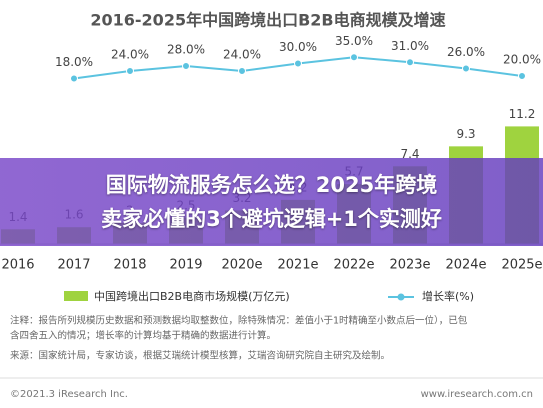 This screenshot has height=408, width=543. Describe the element at coordinates (448, 296) in the screenshot. I see `legend-label: 增长率(%)` at that location.